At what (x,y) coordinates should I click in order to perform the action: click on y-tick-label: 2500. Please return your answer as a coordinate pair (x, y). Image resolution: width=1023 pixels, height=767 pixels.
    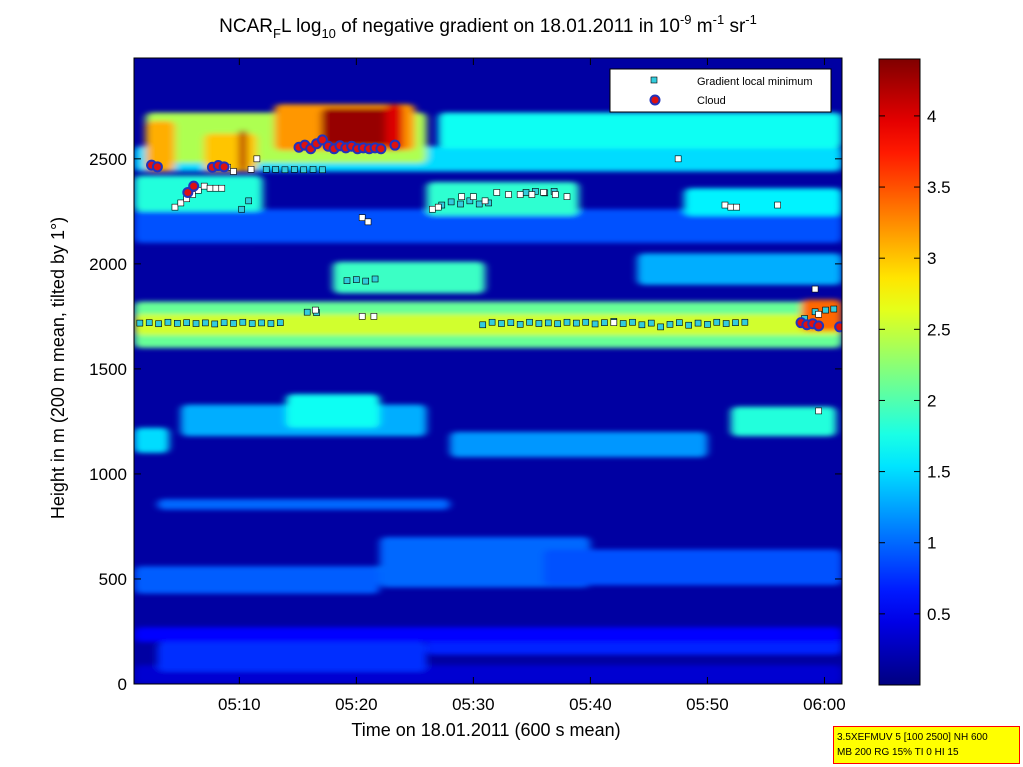
    Looking at the image, I should click on (108, 159).